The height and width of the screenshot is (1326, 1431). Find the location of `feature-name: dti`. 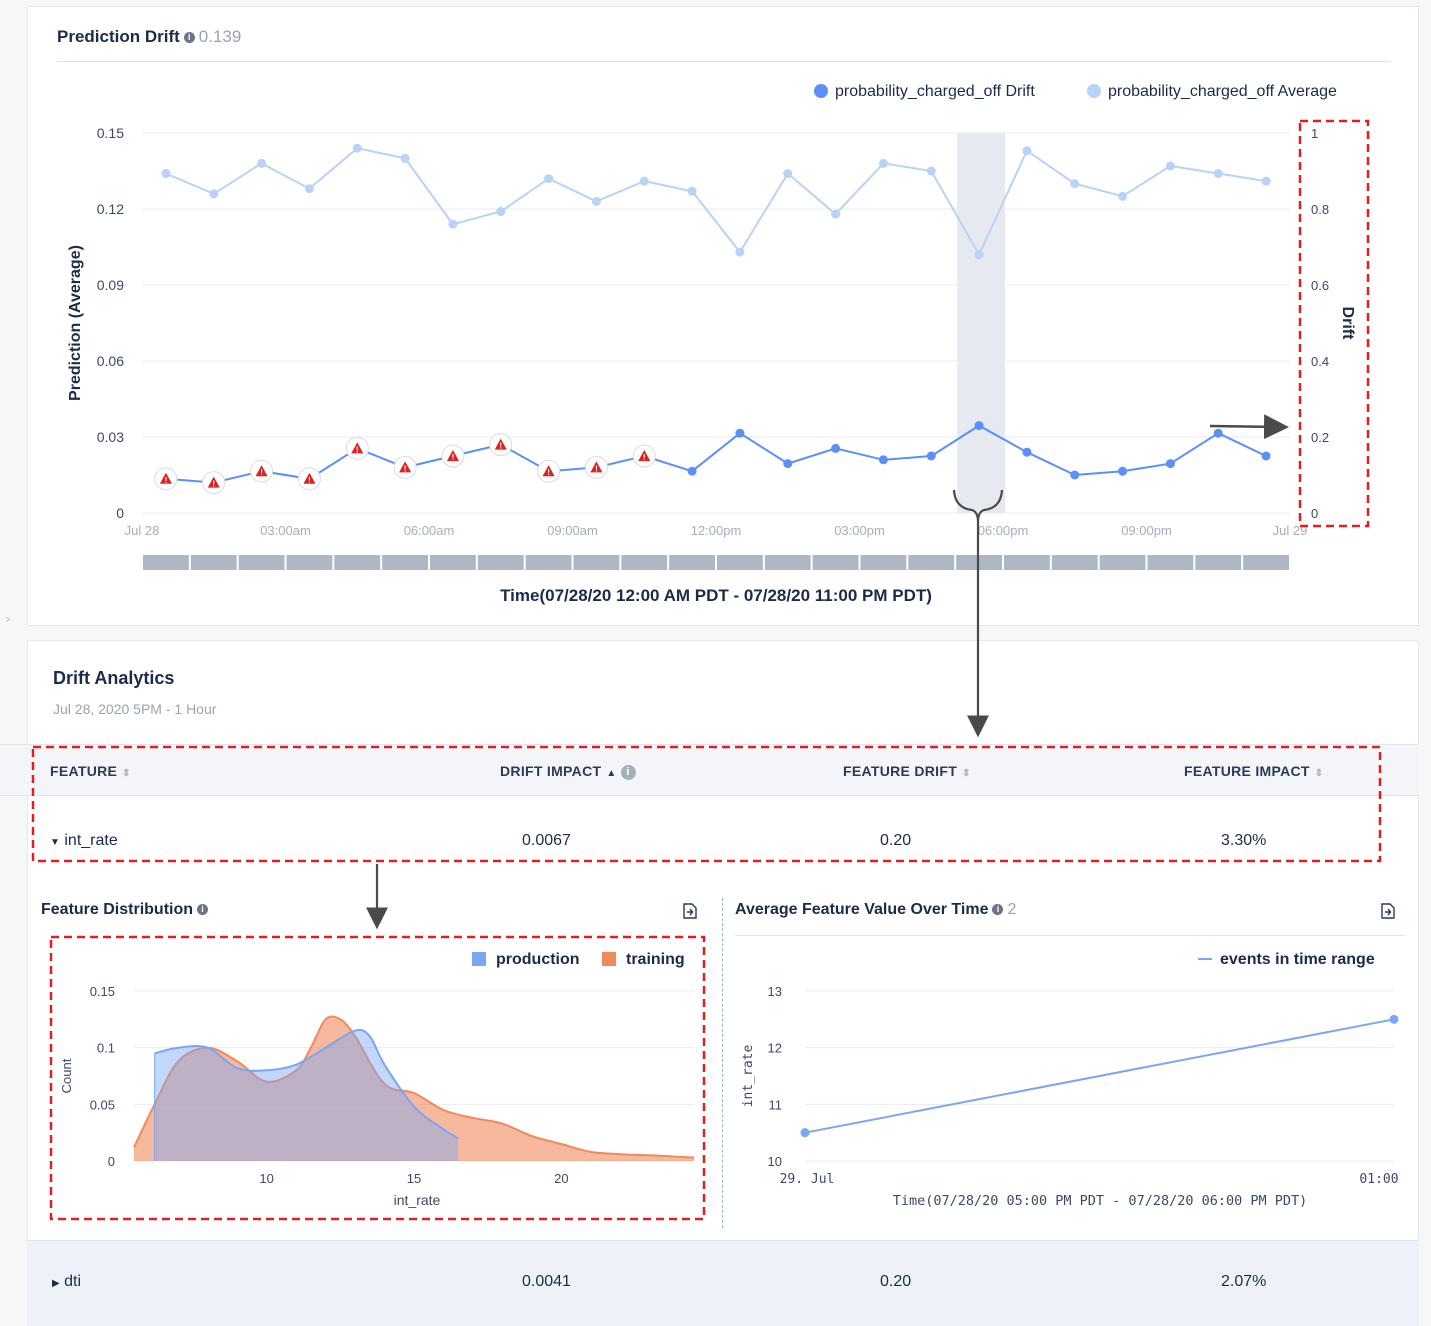

feature-name: dti is located at coordinates (73, 1281).